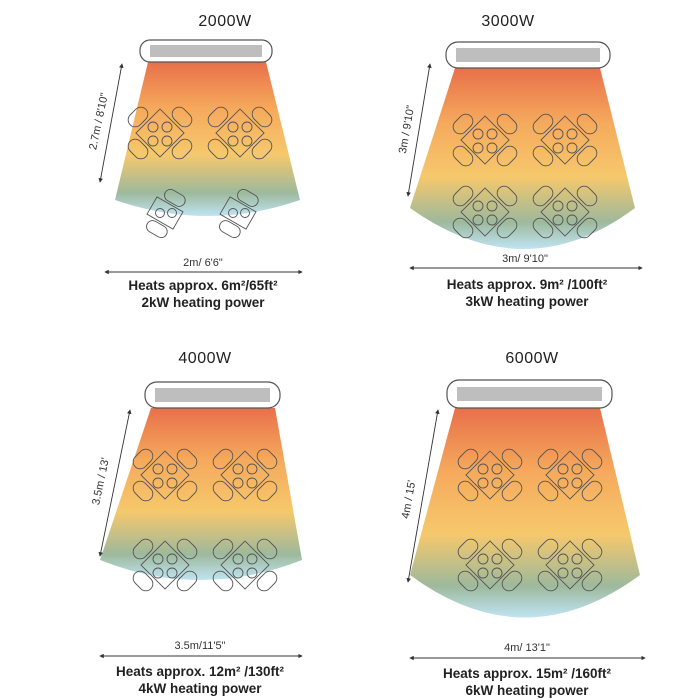  I want to click on area-text: Heats approx. 9m² /100ft², so click(527, 284).